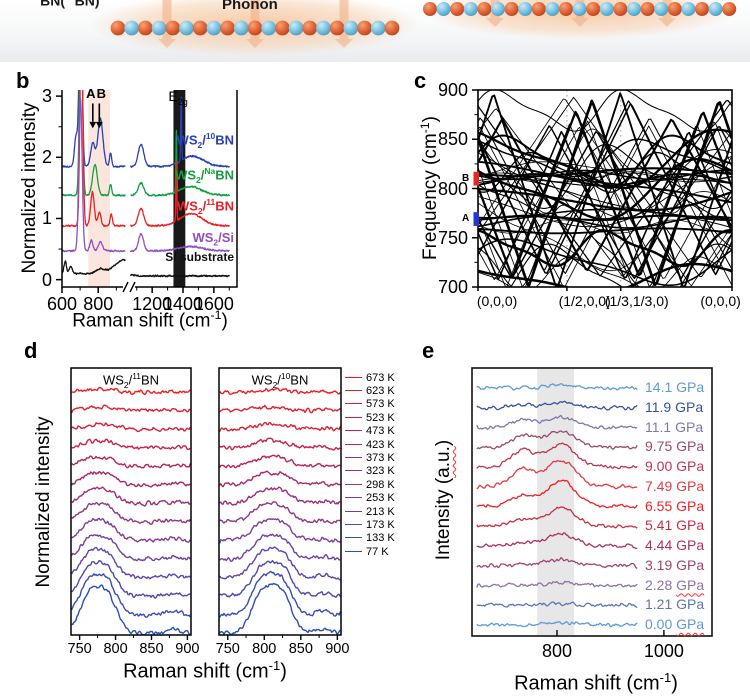 This screenshot has width=750, height=700. Describe the element at coordinates (674, 406) in the screenshot. I see `e-pressure-label: 11.9 GPa` at that location.